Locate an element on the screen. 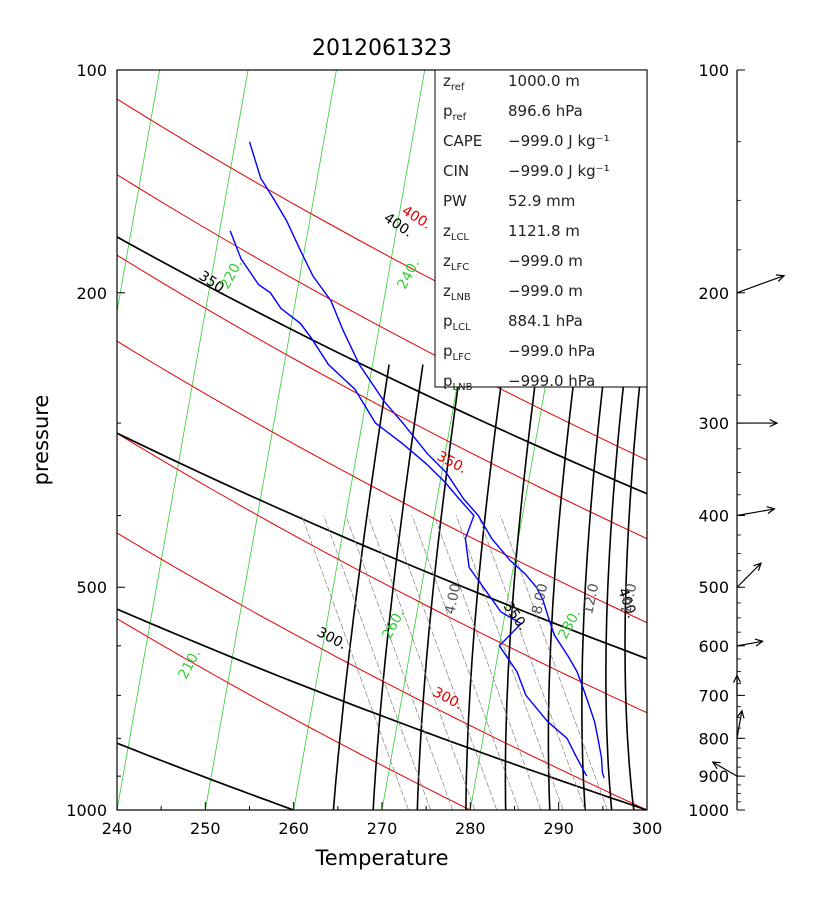 The width and height of the screenshot is (816, 910). chart-title: 2012061323 is located at coordinates (382, 48).